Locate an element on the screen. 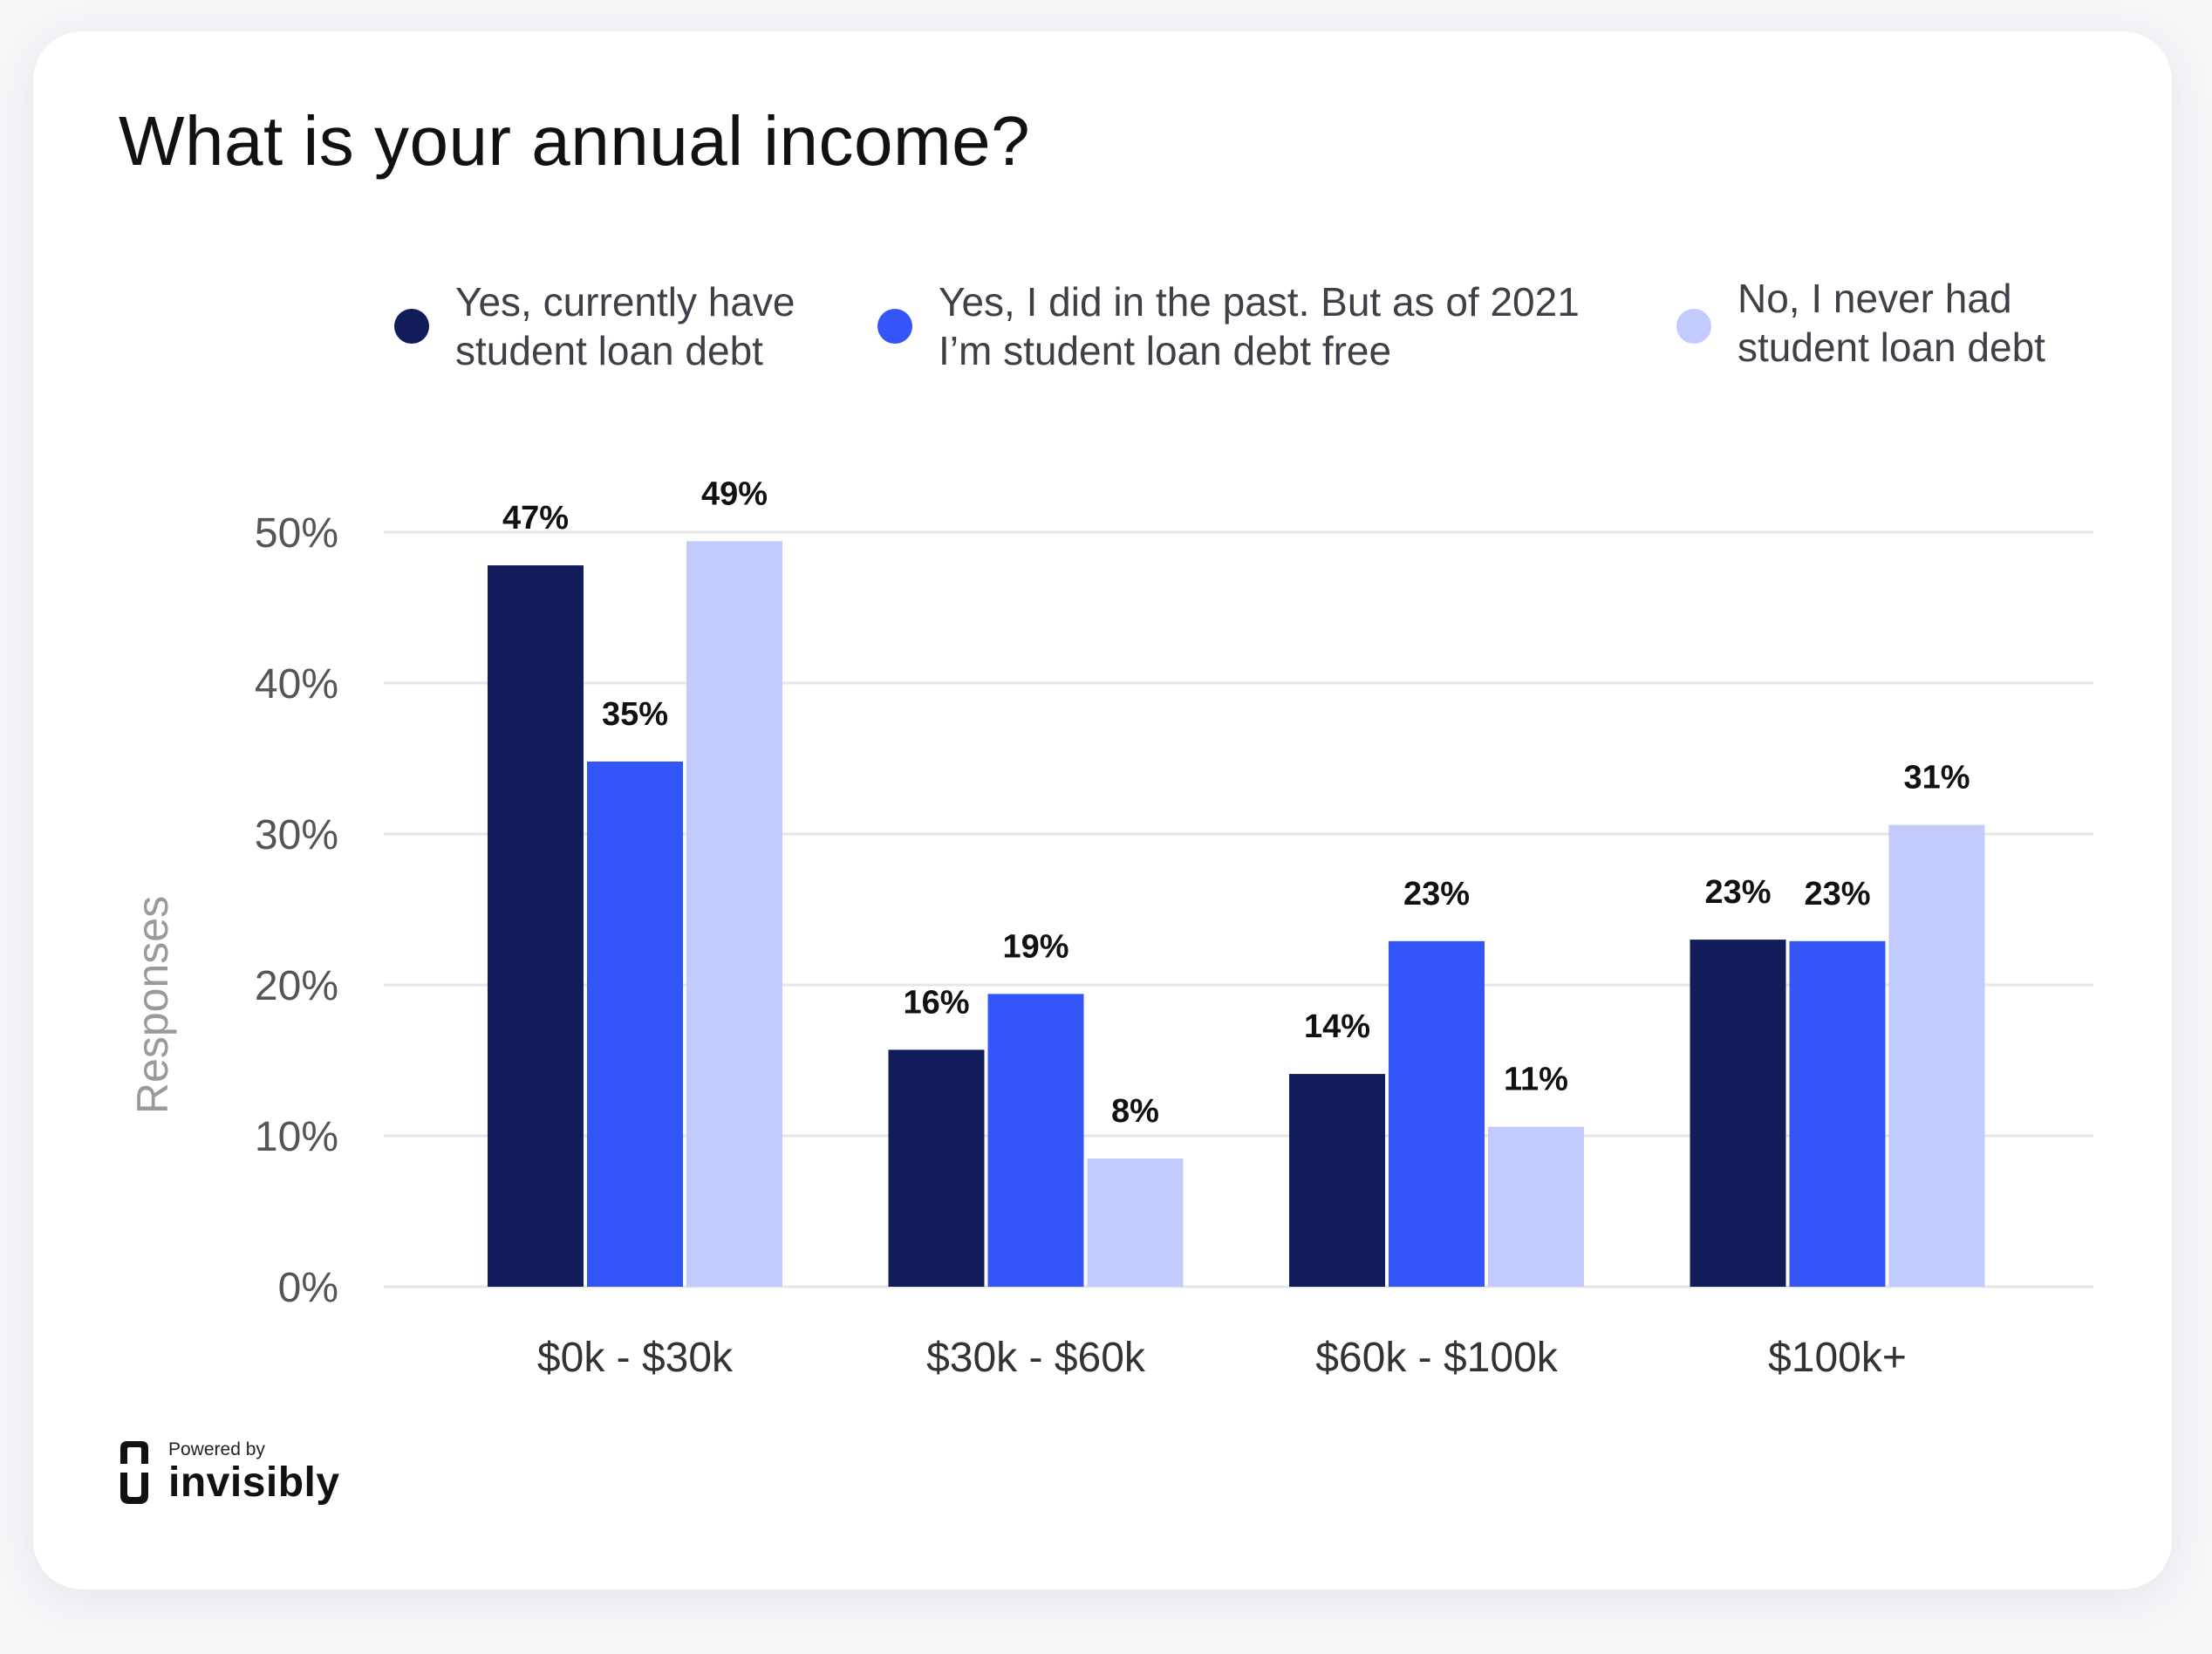 The image size is (2212, 1654). brand-name: invisibly is located at coordinates (254, 1482).